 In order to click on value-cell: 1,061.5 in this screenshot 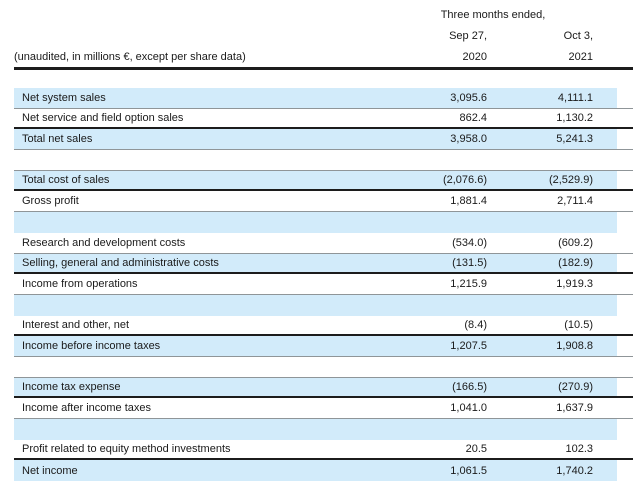, I will do `click(468, 470)`.